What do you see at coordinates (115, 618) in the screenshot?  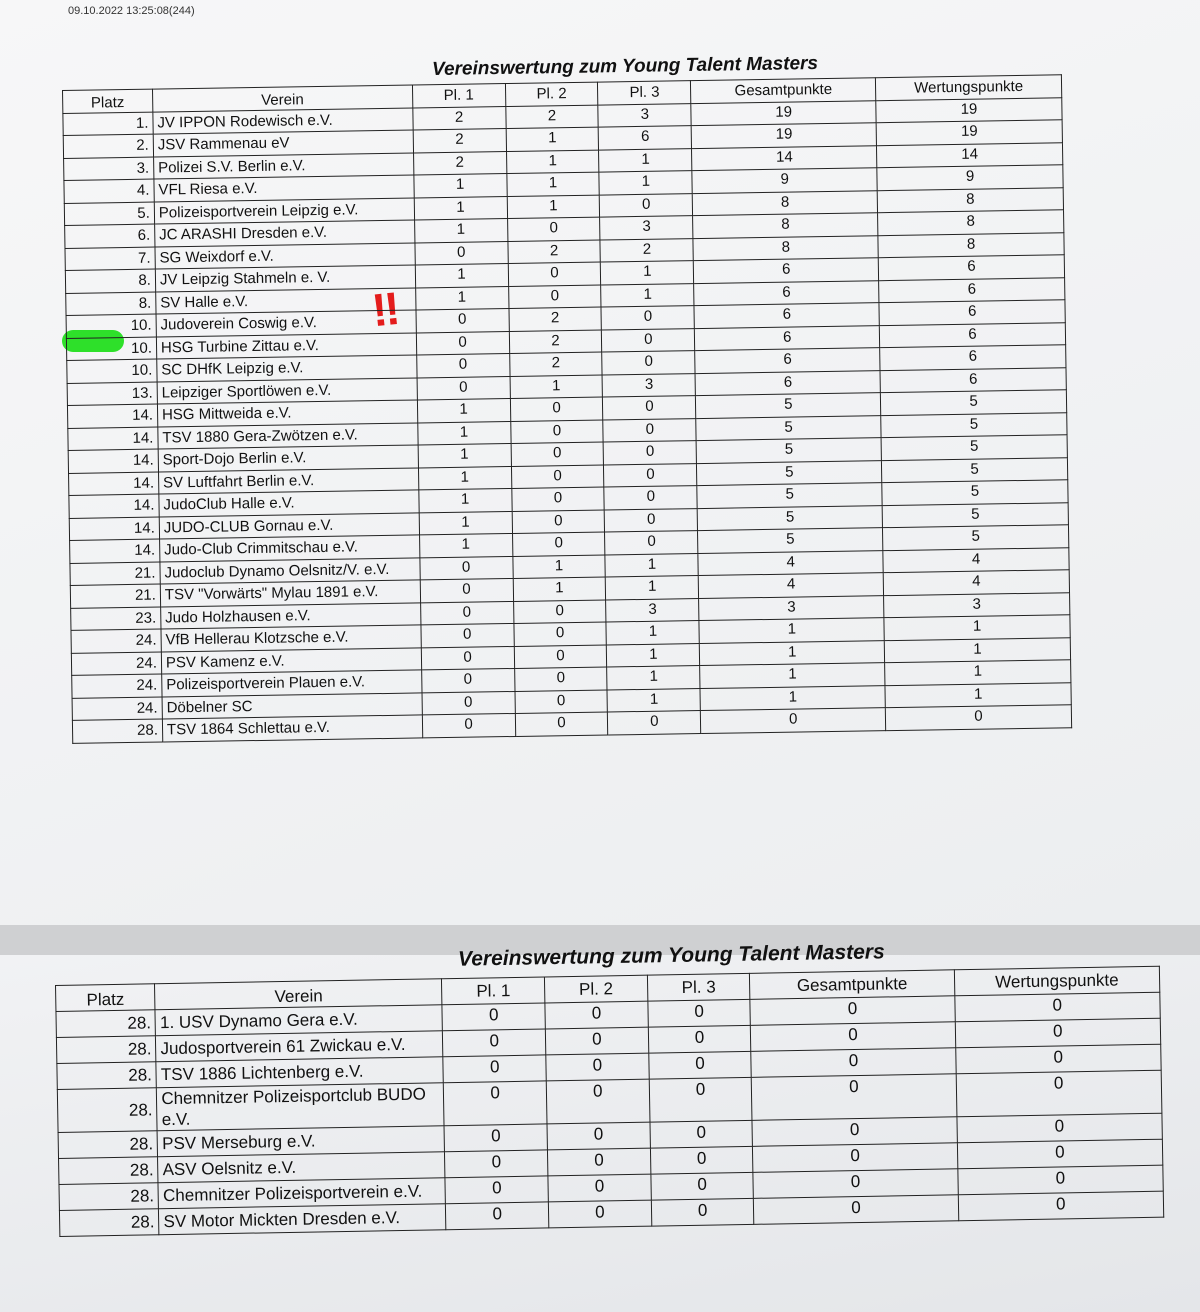 I see `rank-cell: 23.` at bounding box center [115, 618].